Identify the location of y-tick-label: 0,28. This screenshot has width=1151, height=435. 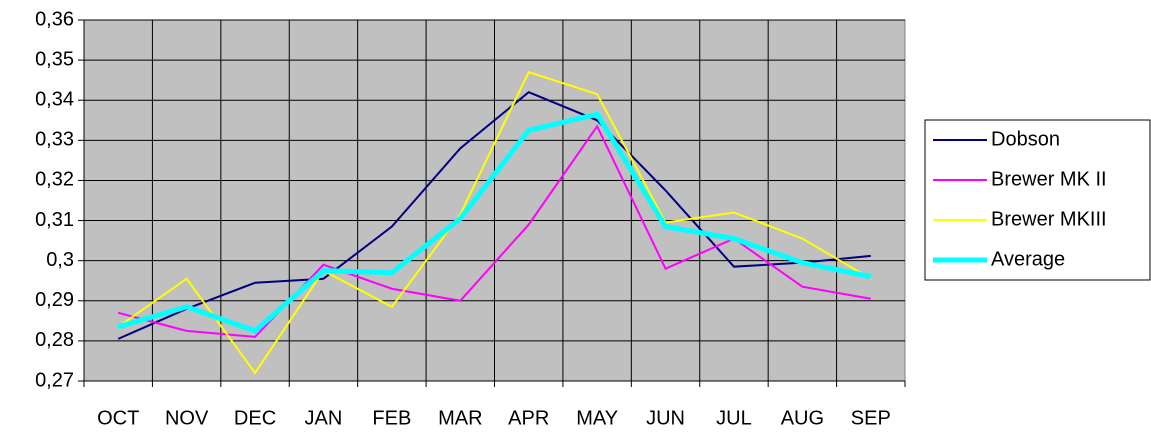
(54, 340).